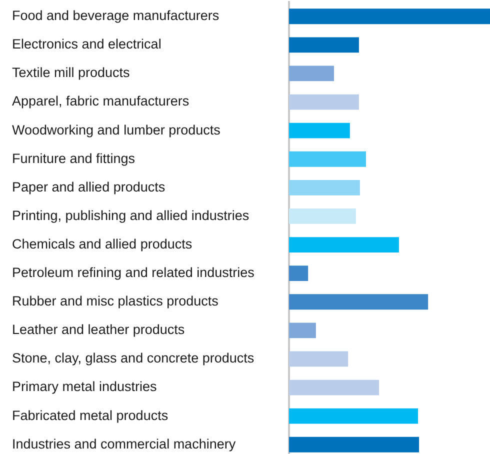 This screenshot has height=454, width=490. Describe the element at coordinates (116, 130) in the screenshot. I see `y-tick-label: Woodworking and lumber products` at that location.